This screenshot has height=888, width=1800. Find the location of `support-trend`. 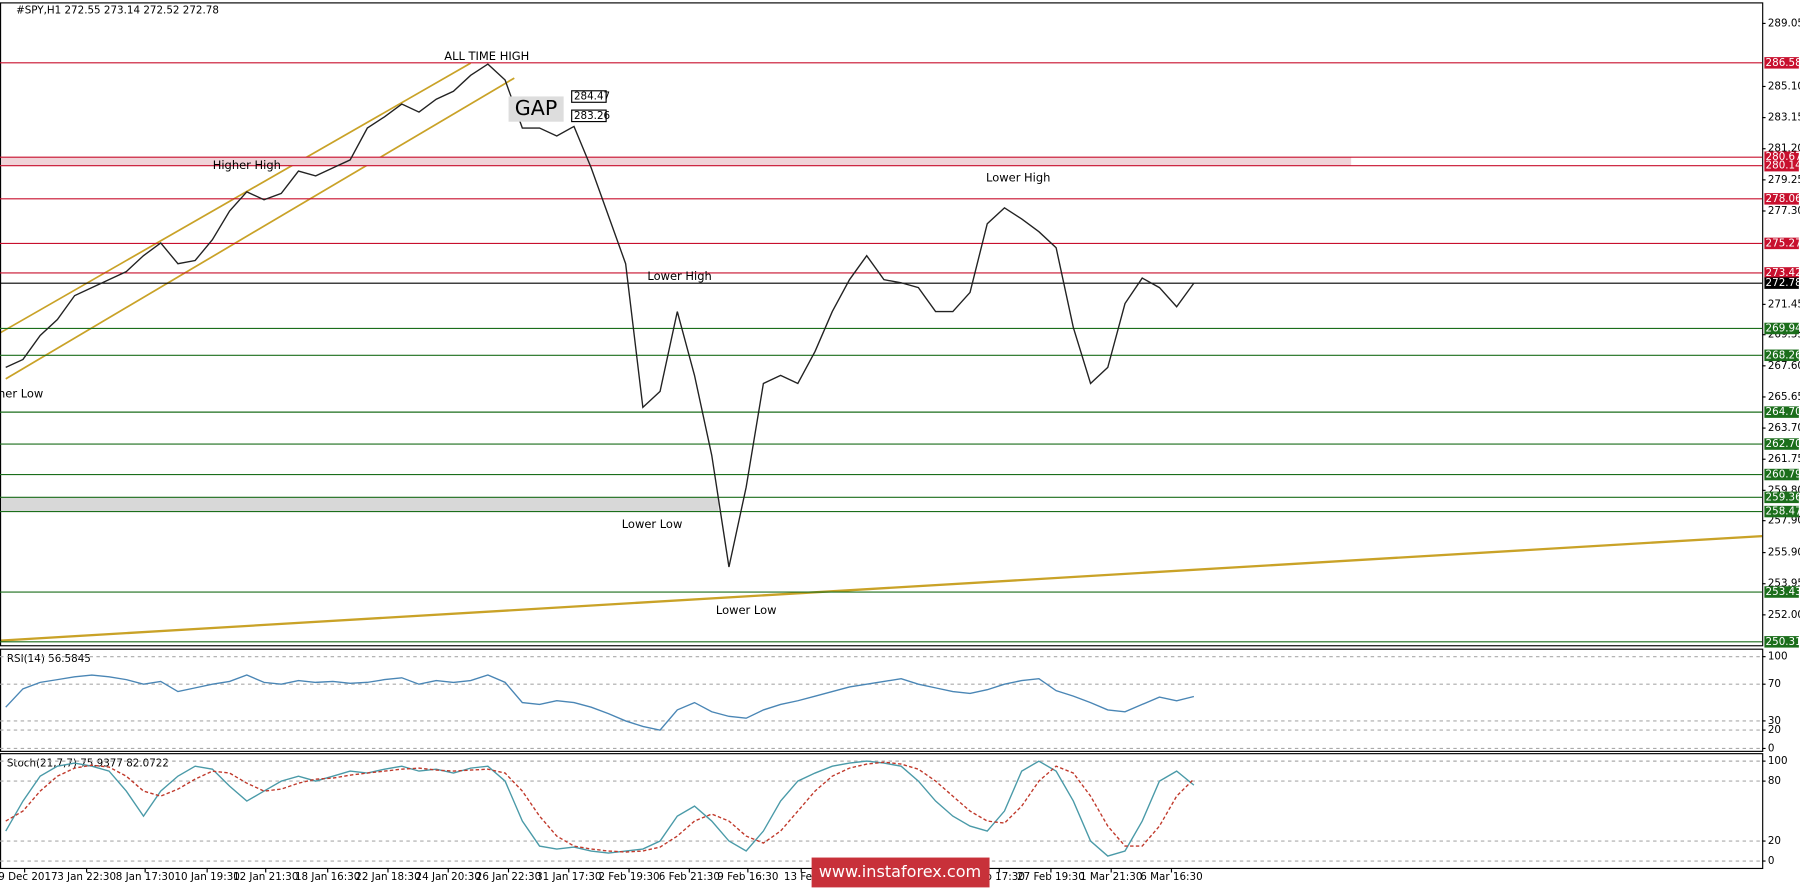

support-trend is located at coordinates (881, 588).